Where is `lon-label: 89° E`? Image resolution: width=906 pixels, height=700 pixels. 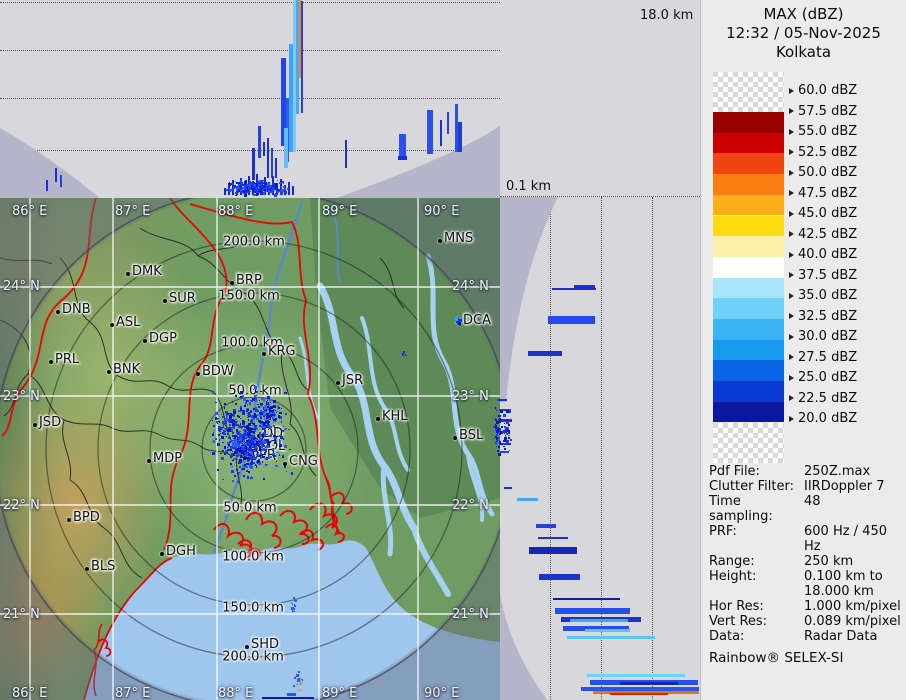 lon-label: 89° E is located at coordinates (340, 211).